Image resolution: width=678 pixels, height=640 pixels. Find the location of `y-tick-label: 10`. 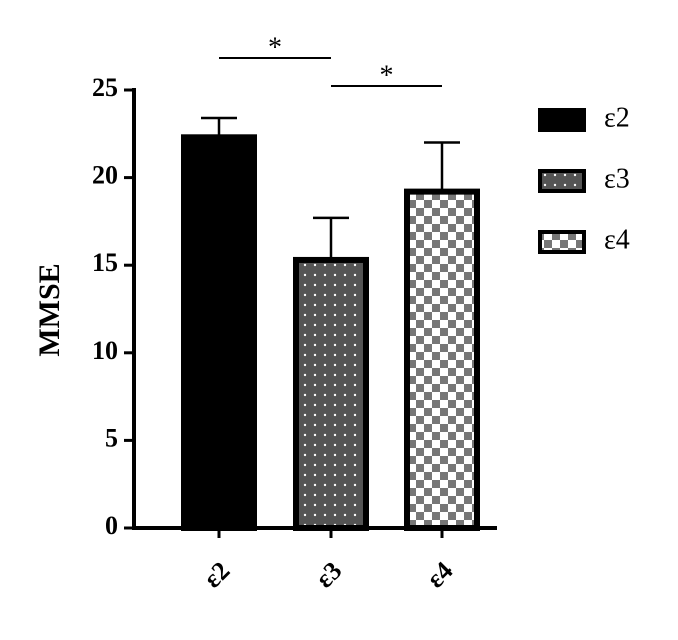

y-tick-label: 10 is located at coordinates (105, 350).